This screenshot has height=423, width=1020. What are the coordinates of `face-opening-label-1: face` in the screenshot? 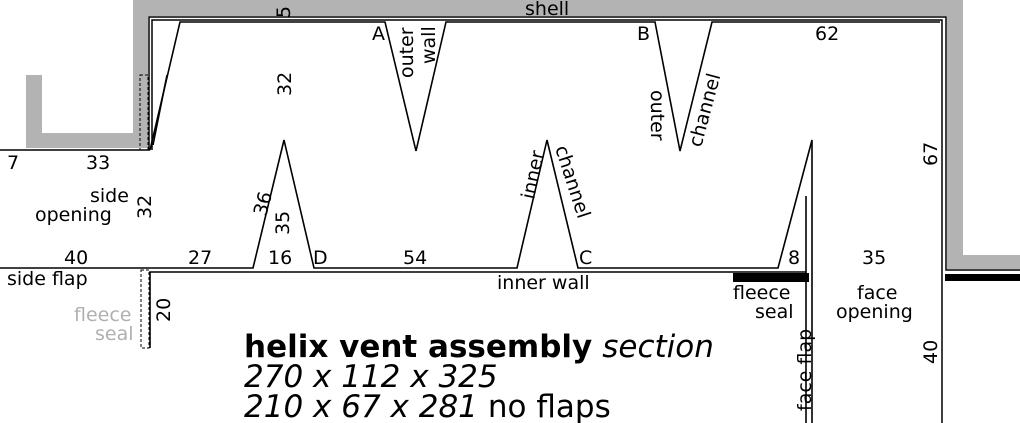 It's located at (877, 293).